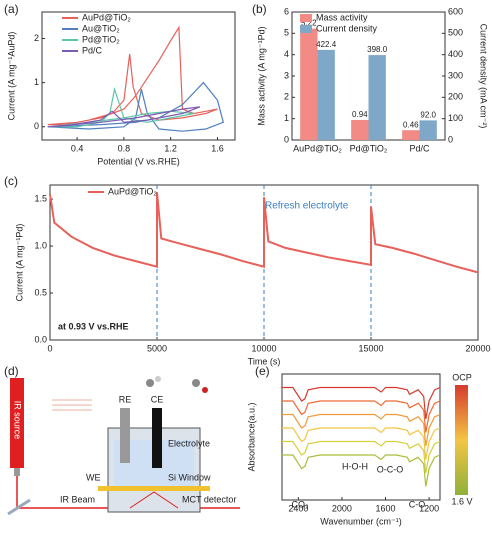  I want to click on bar-value-label: 5.22, so click(309, 23).